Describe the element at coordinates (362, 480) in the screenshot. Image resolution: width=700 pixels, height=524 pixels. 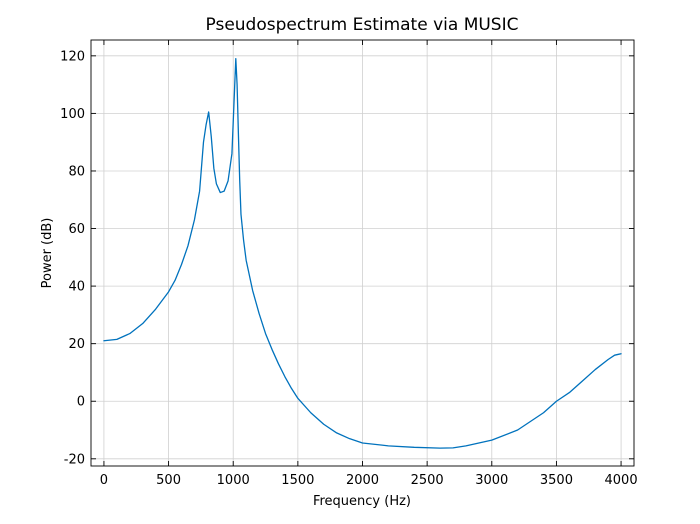
I see `x-tick-label: 2000` at that location.